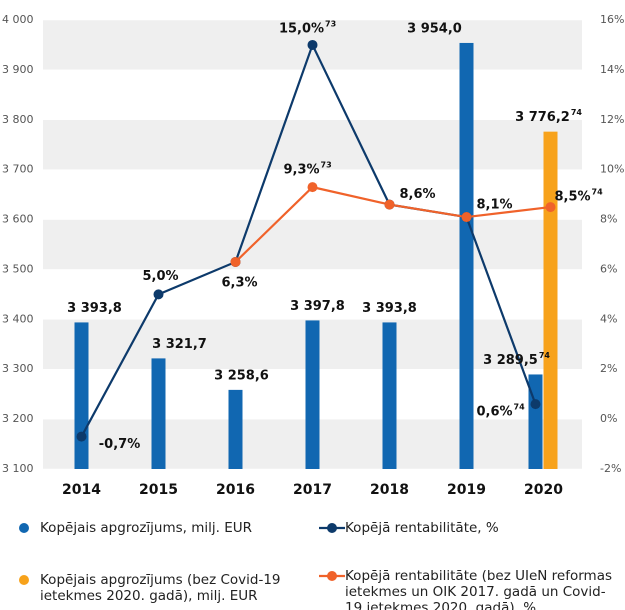 The height and width of the screenshot is (610, 625). I want to click on y-tick-label: 3 700, so click(18, 169).